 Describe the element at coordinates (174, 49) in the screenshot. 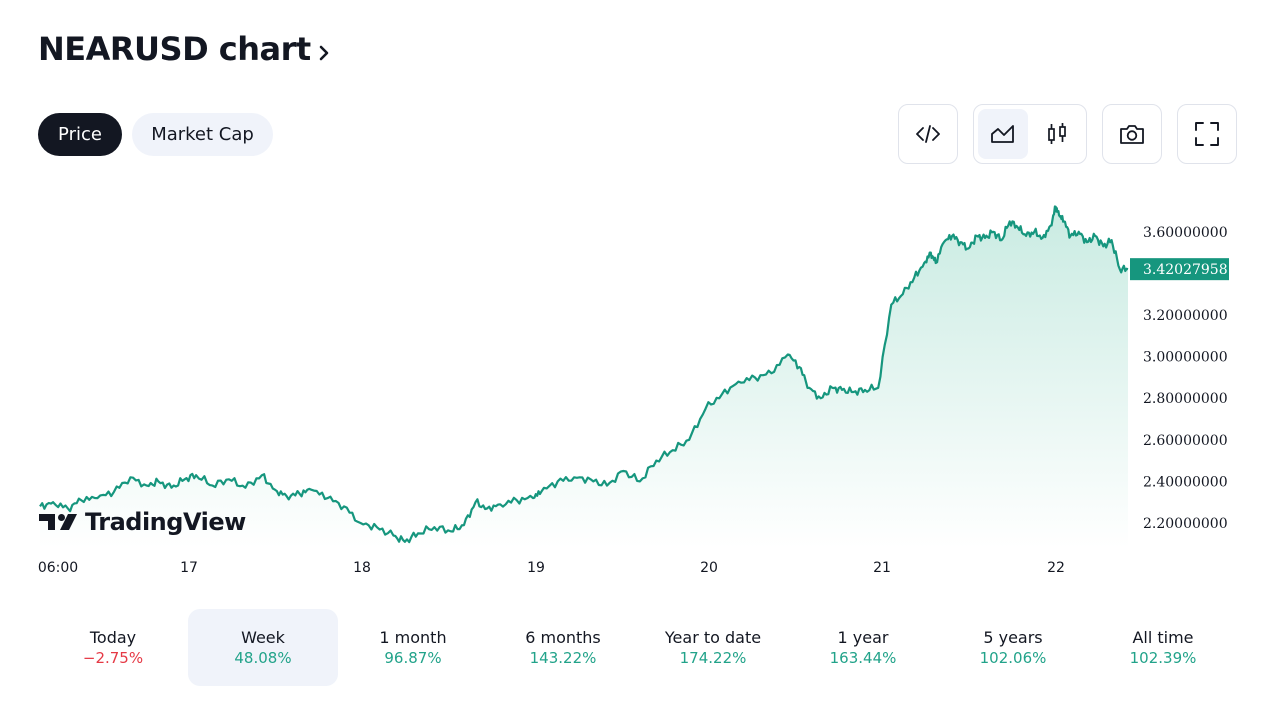

I see `page-title-text: NEARUSD chart` at that location.